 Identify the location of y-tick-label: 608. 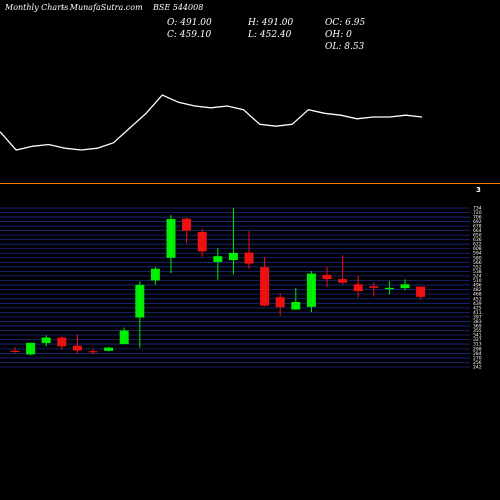
(477, 249).